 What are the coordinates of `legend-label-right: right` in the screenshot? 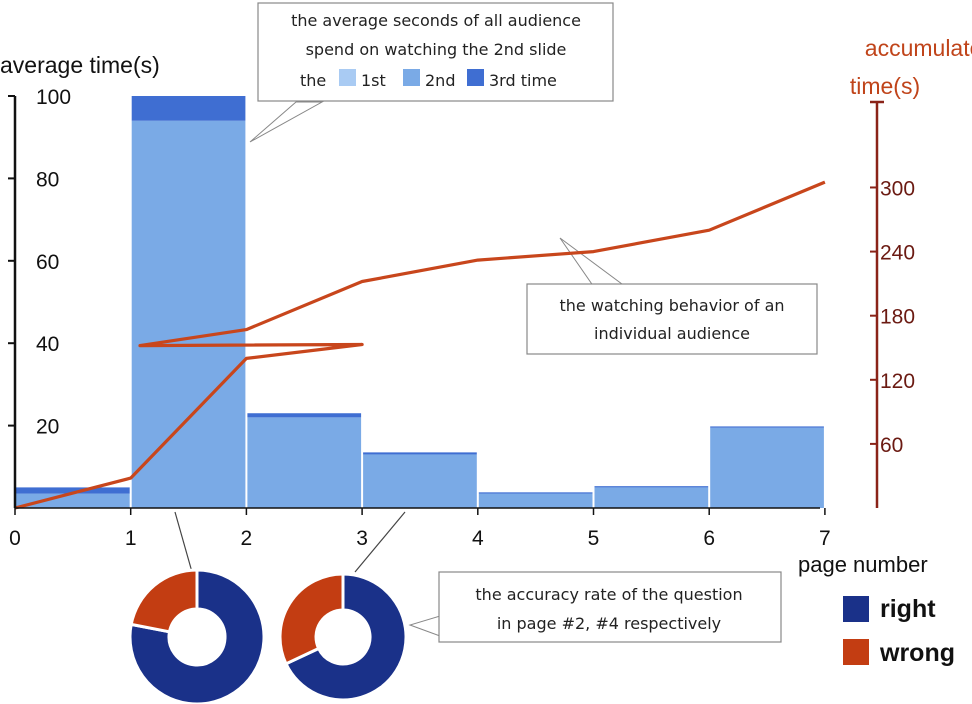 It's located at (908, 609).